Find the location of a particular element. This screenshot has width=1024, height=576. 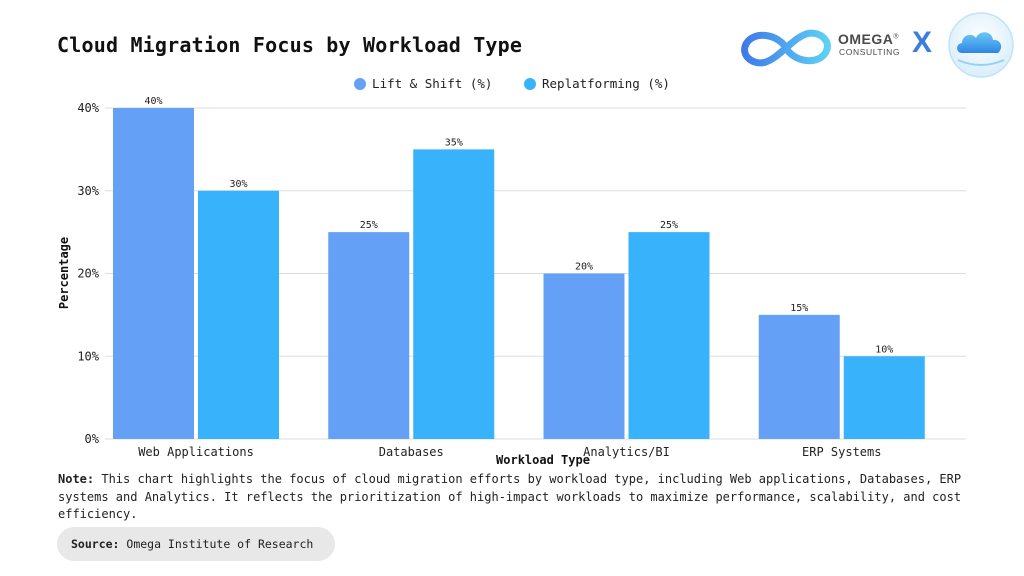

legend-swatch-lift-shift is located at coordinates (360, 83).